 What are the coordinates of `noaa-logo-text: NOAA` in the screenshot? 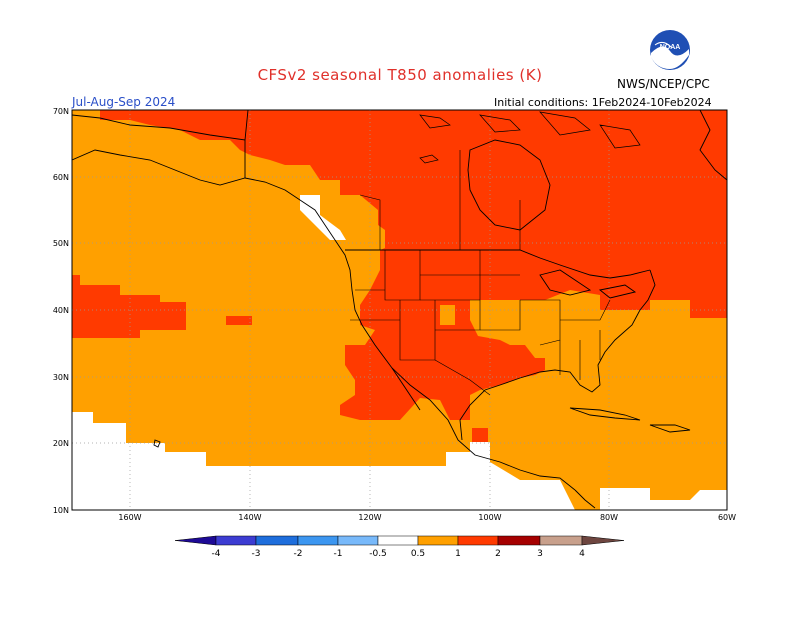 It's located at (670, 47).